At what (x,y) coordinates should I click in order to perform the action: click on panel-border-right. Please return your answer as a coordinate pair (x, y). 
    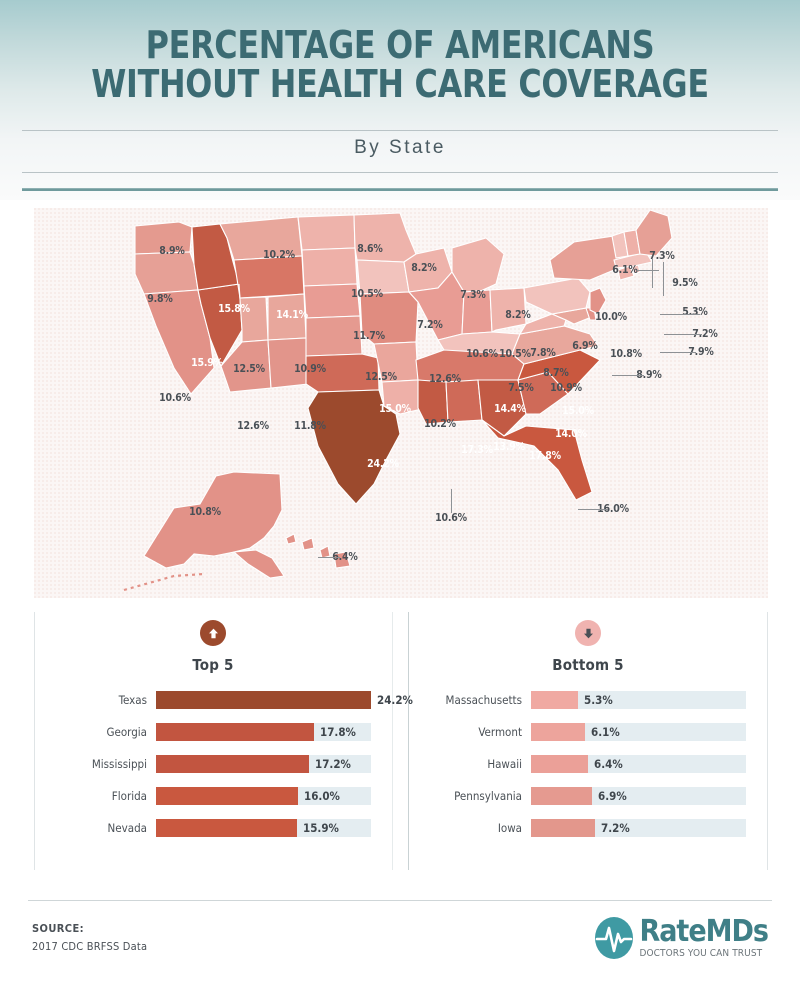
    Looking at the image, I should click on (767, 741).